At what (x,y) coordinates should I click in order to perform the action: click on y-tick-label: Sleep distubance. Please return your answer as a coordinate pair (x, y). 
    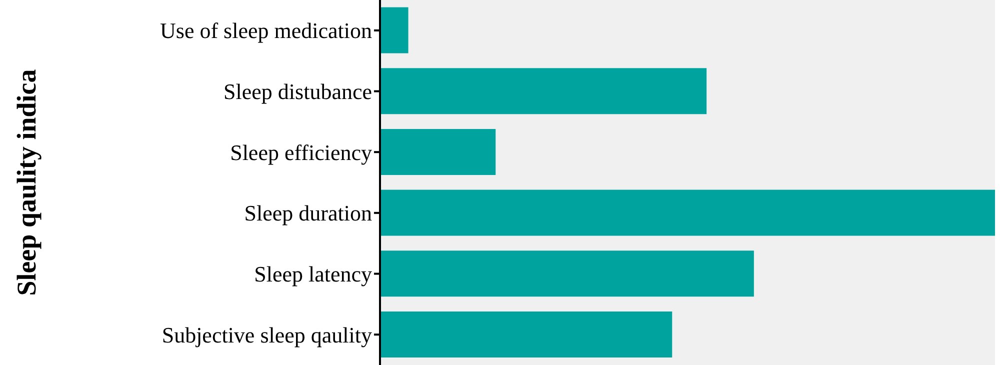
    Looking at the image, I should click on (298, 91).